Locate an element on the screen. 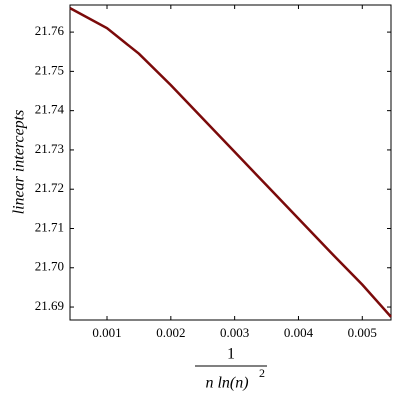 This screenshot has height=400, width=400. y-tick-label: 21.71 is located at coordinates (49, 226).